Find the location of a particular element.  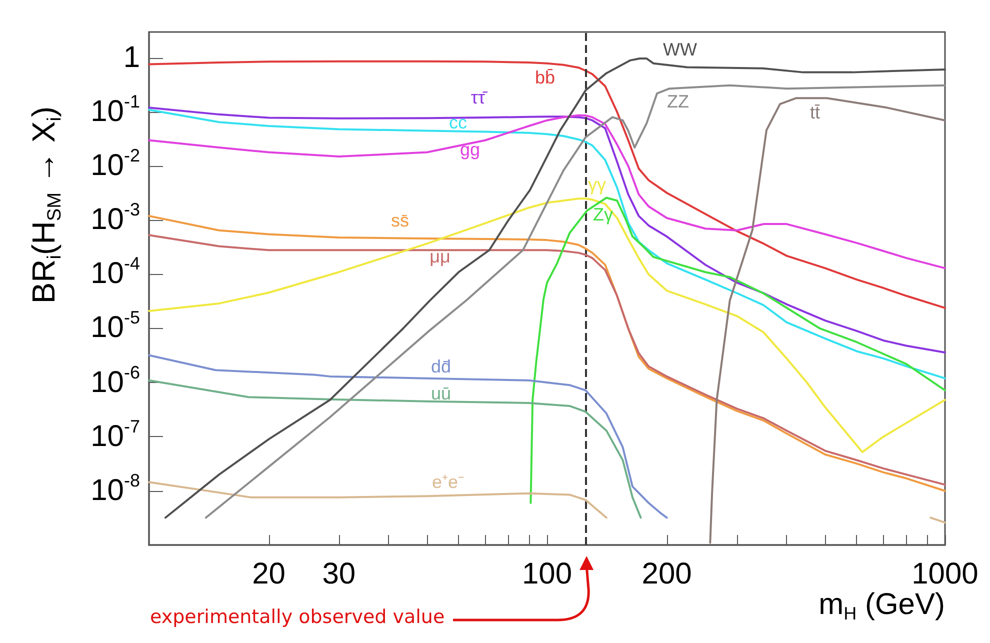

y-tick-label: 10$^{-5}$ is located at coordinates (115, 326).